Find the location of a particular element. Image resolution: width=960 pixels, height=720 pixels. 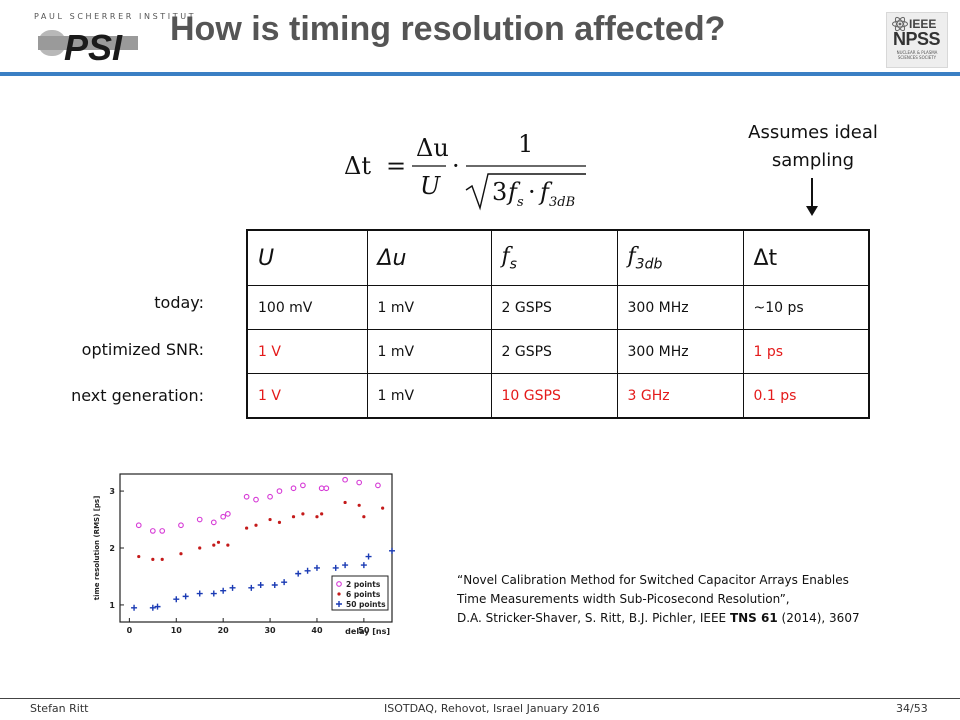

table-cell: 0.1 ps is located at coordinates (806, 396).